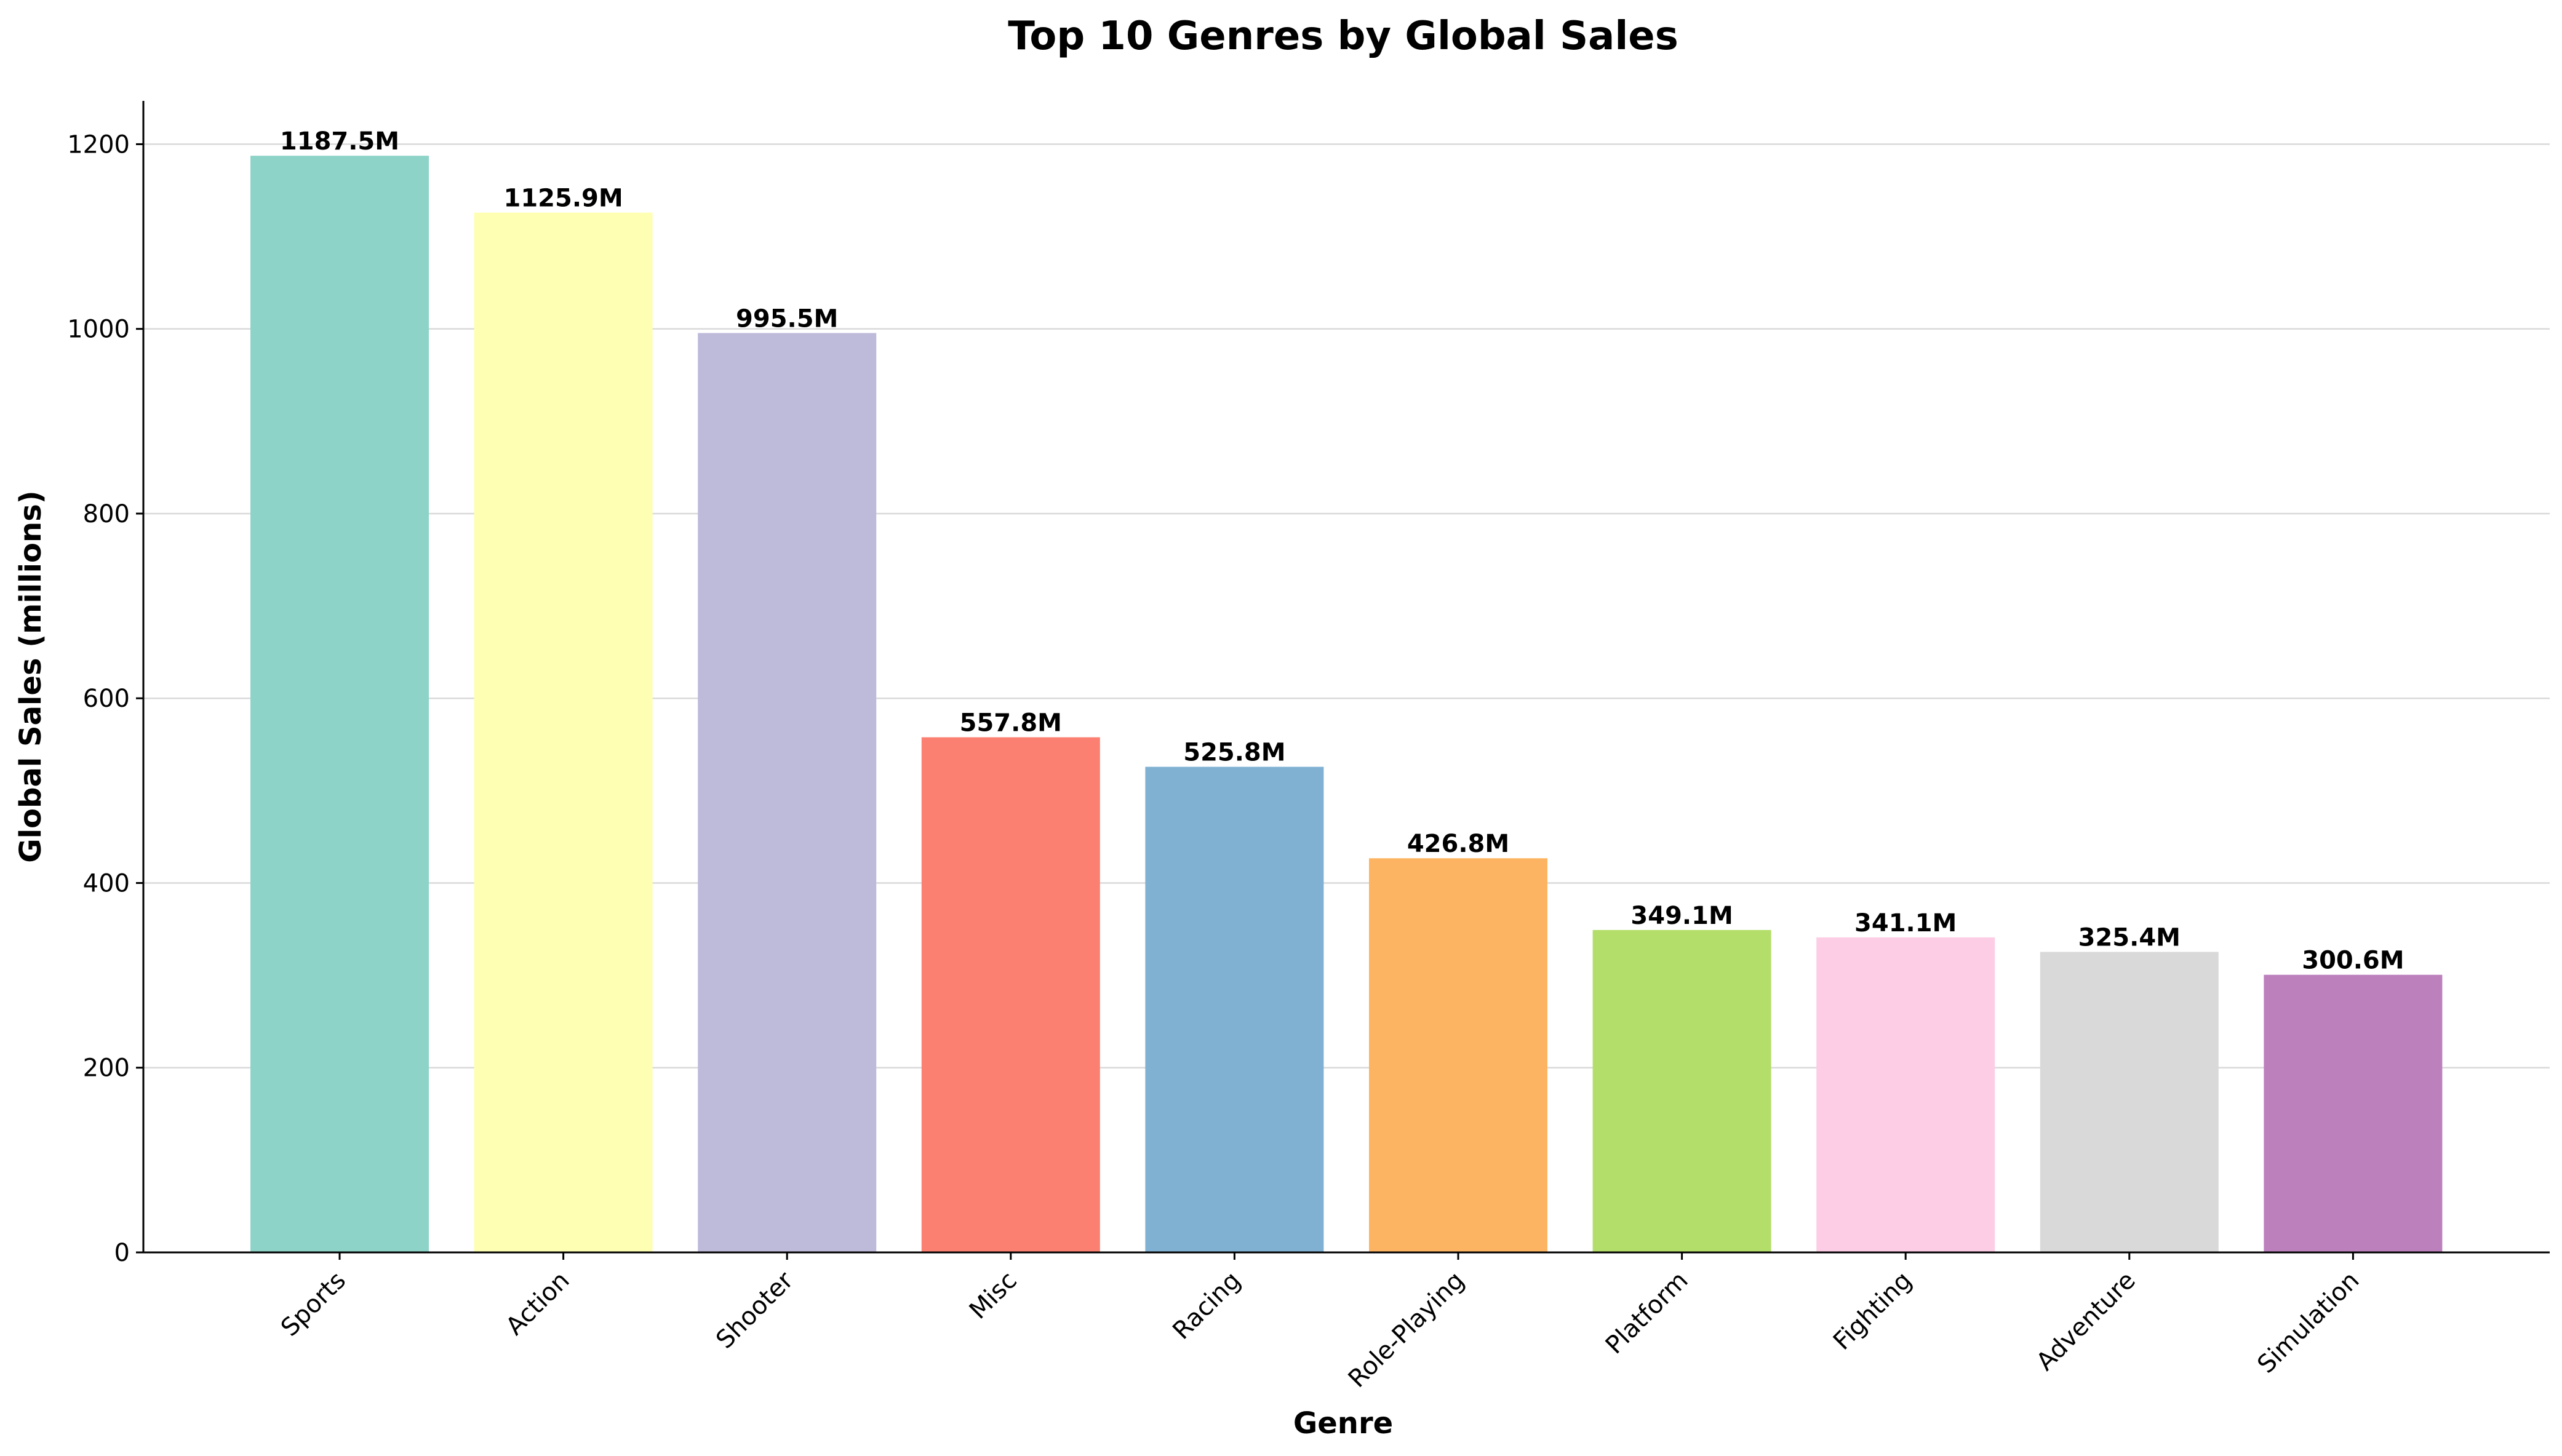  What do you see at coordinates (1343, 36) in the screenshot?
I see `chart-title: Top 10 Genres by Global Sales` at bounding box center [1343, 36].